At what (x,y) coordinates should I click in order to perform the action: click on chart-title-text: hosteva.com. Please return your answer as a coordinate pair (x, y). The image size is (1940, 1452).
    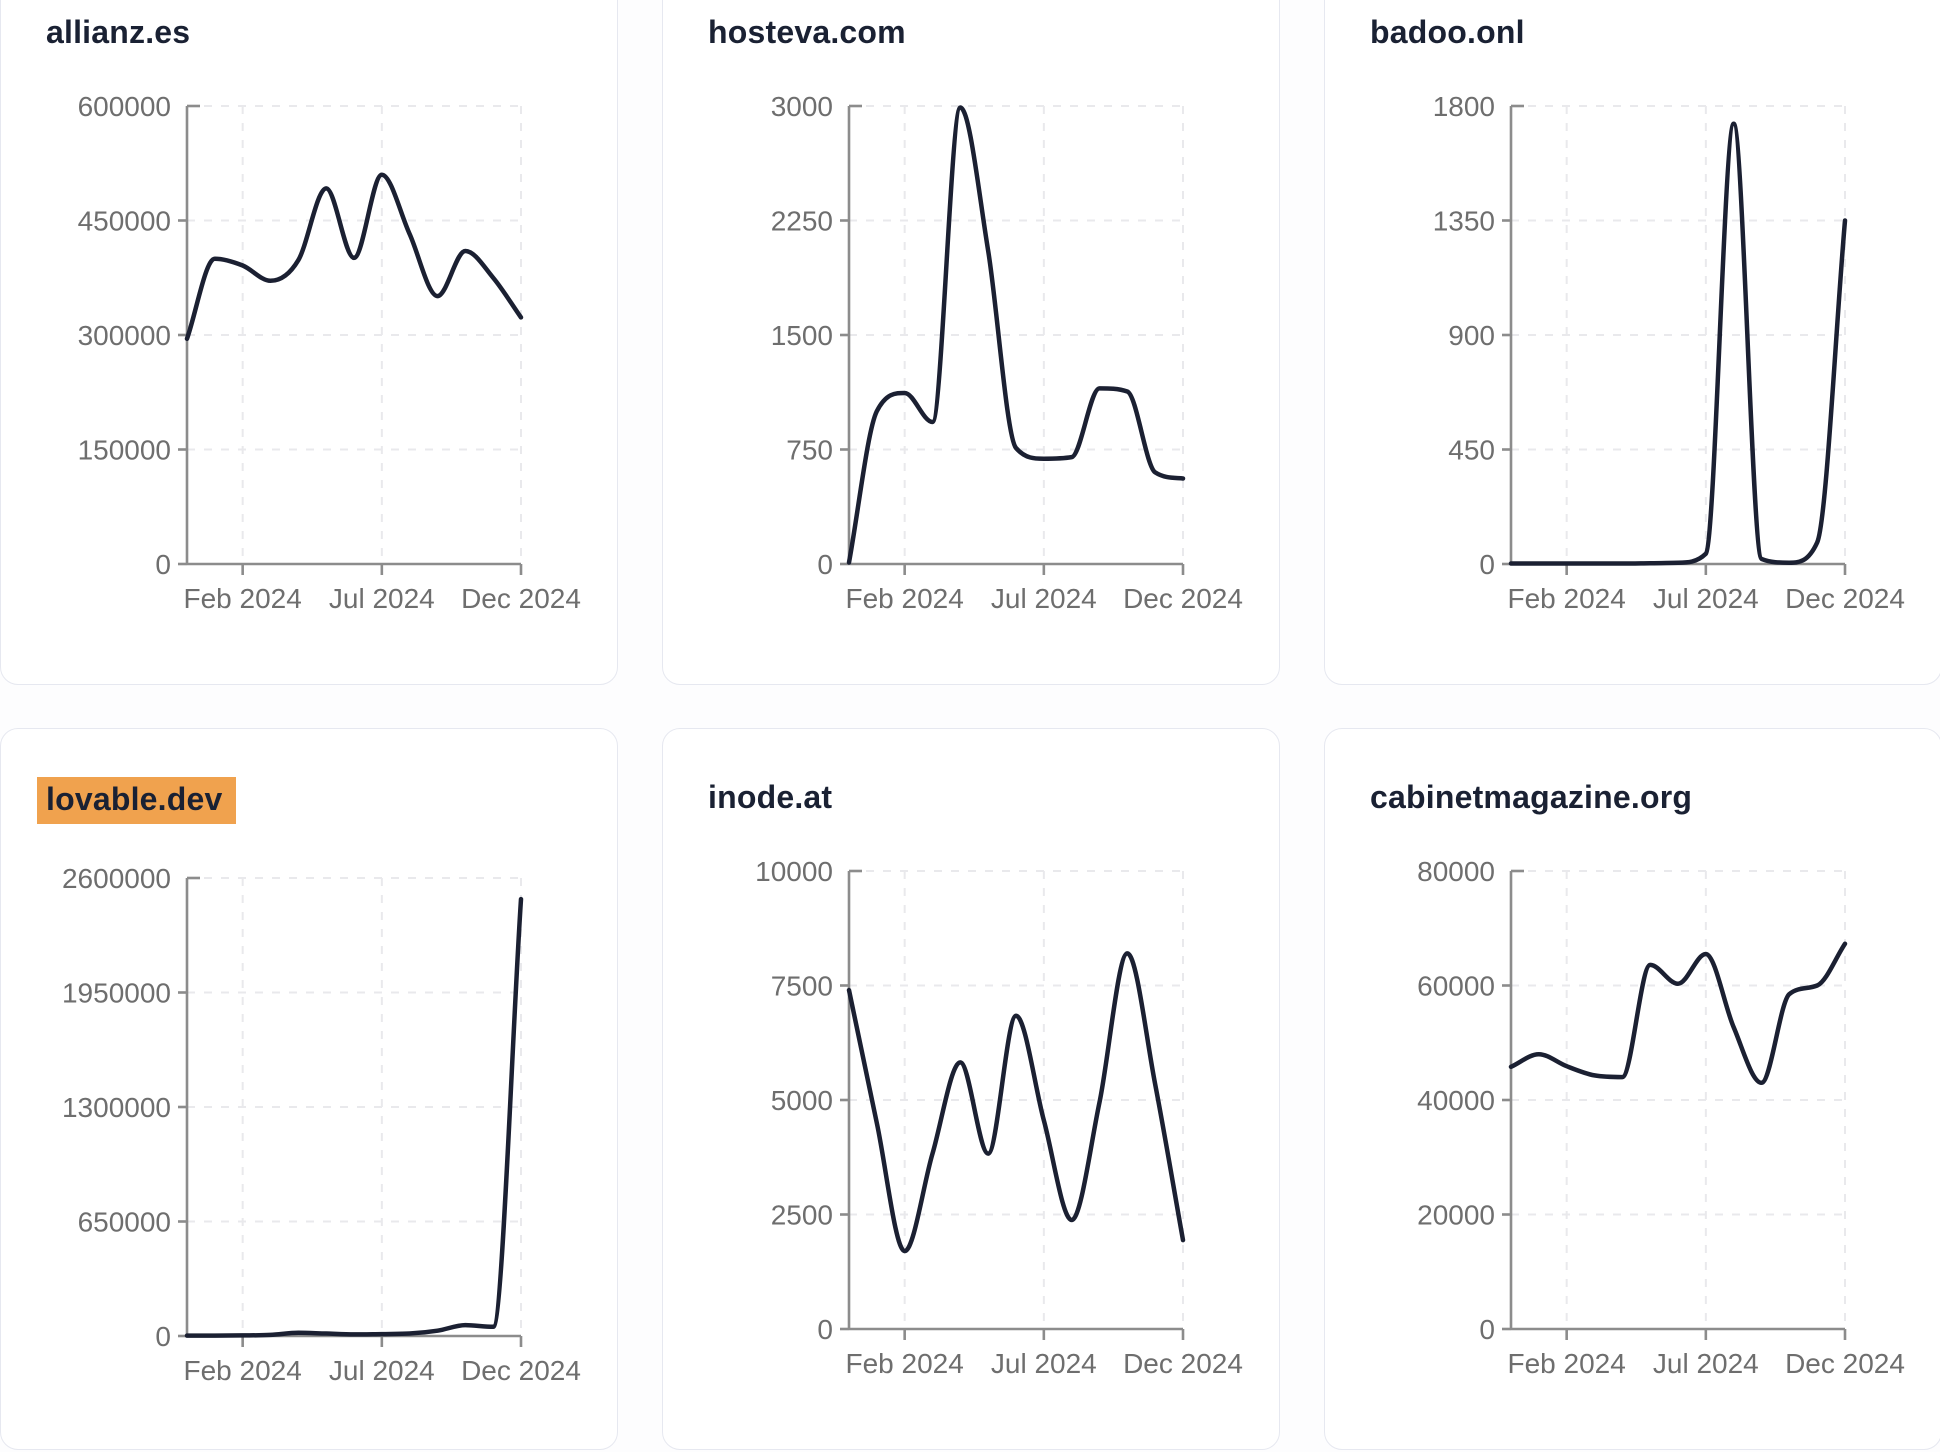
    Looking at the image, I should click on (807, 32).